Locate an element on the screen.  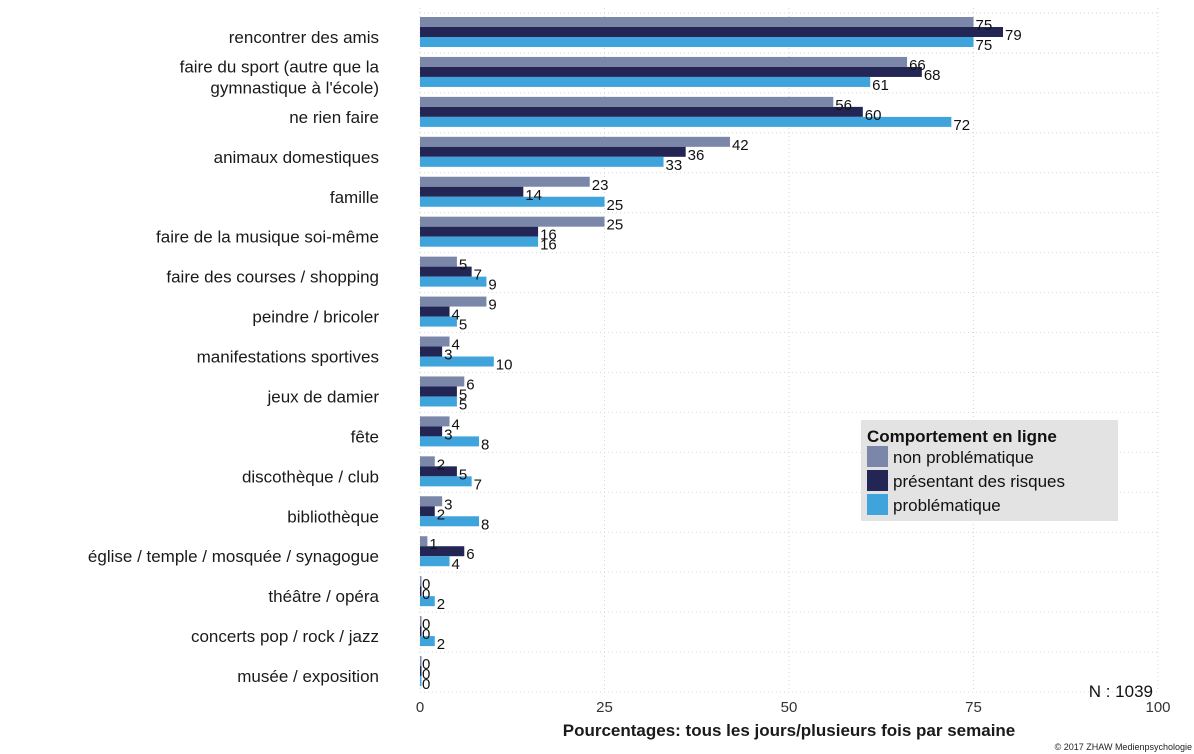
x-tick-label: 25 is located at coordinates (604, 707).